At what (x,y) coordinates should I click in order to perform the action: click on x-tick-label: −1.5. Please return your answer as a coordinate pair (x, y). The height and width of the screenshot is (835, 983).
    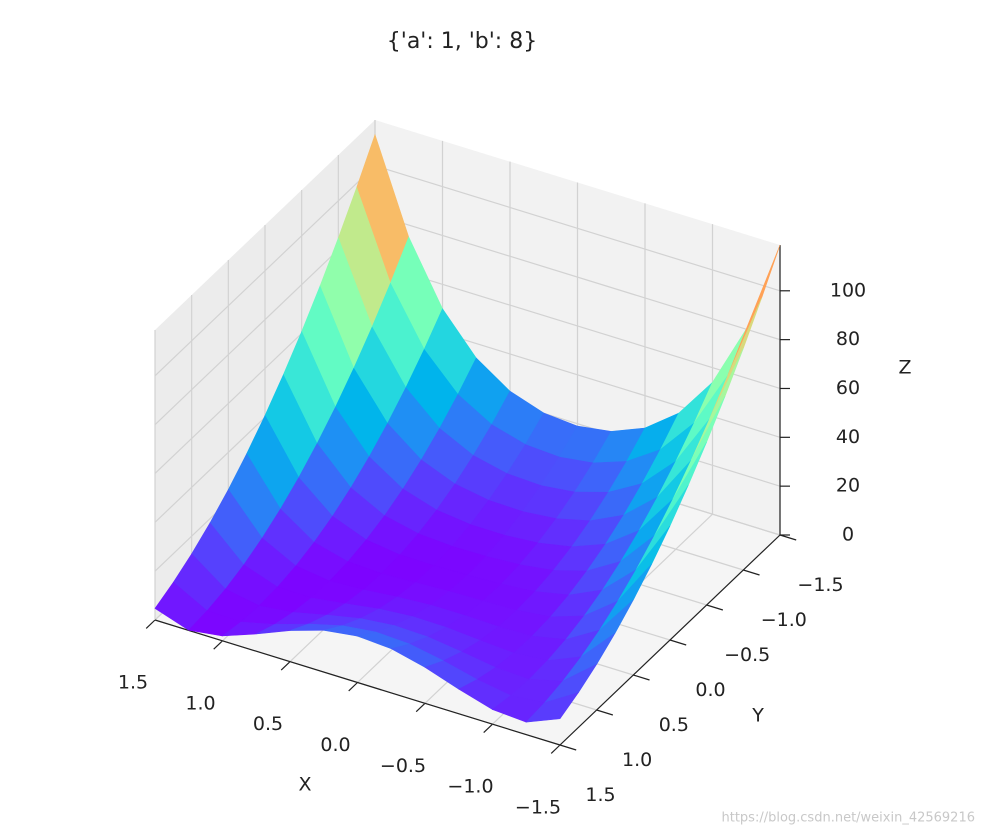
    Looking at the image, I should click on (538, 808).